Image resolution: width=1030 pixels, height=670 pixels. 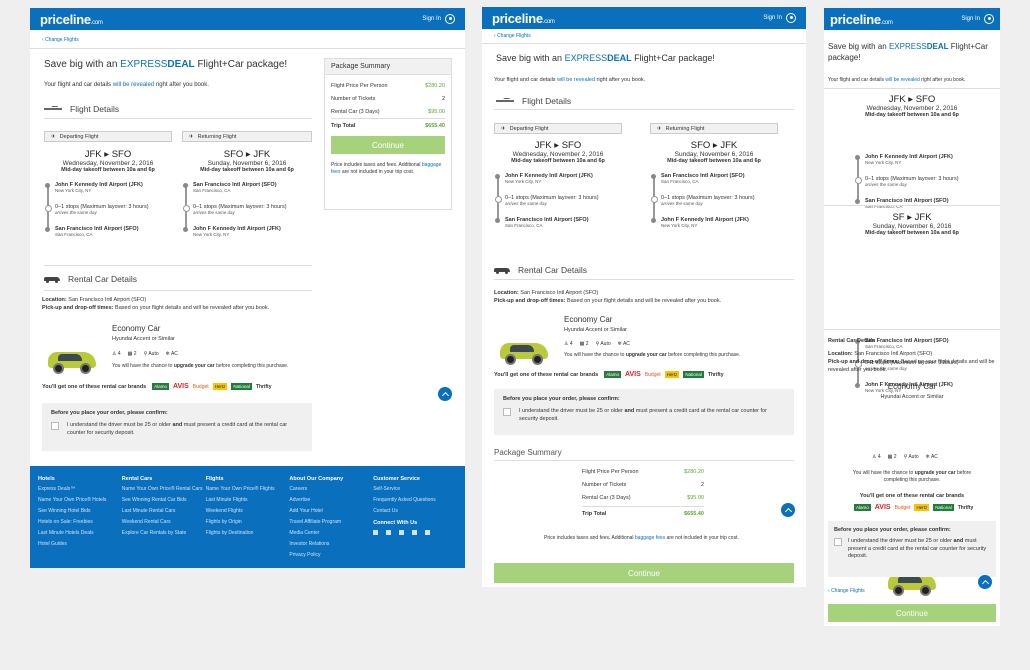 What do you see at coordinates (415, 532) in the screenshot?
I see `twitter-icon` at bounding box center [415, 532].